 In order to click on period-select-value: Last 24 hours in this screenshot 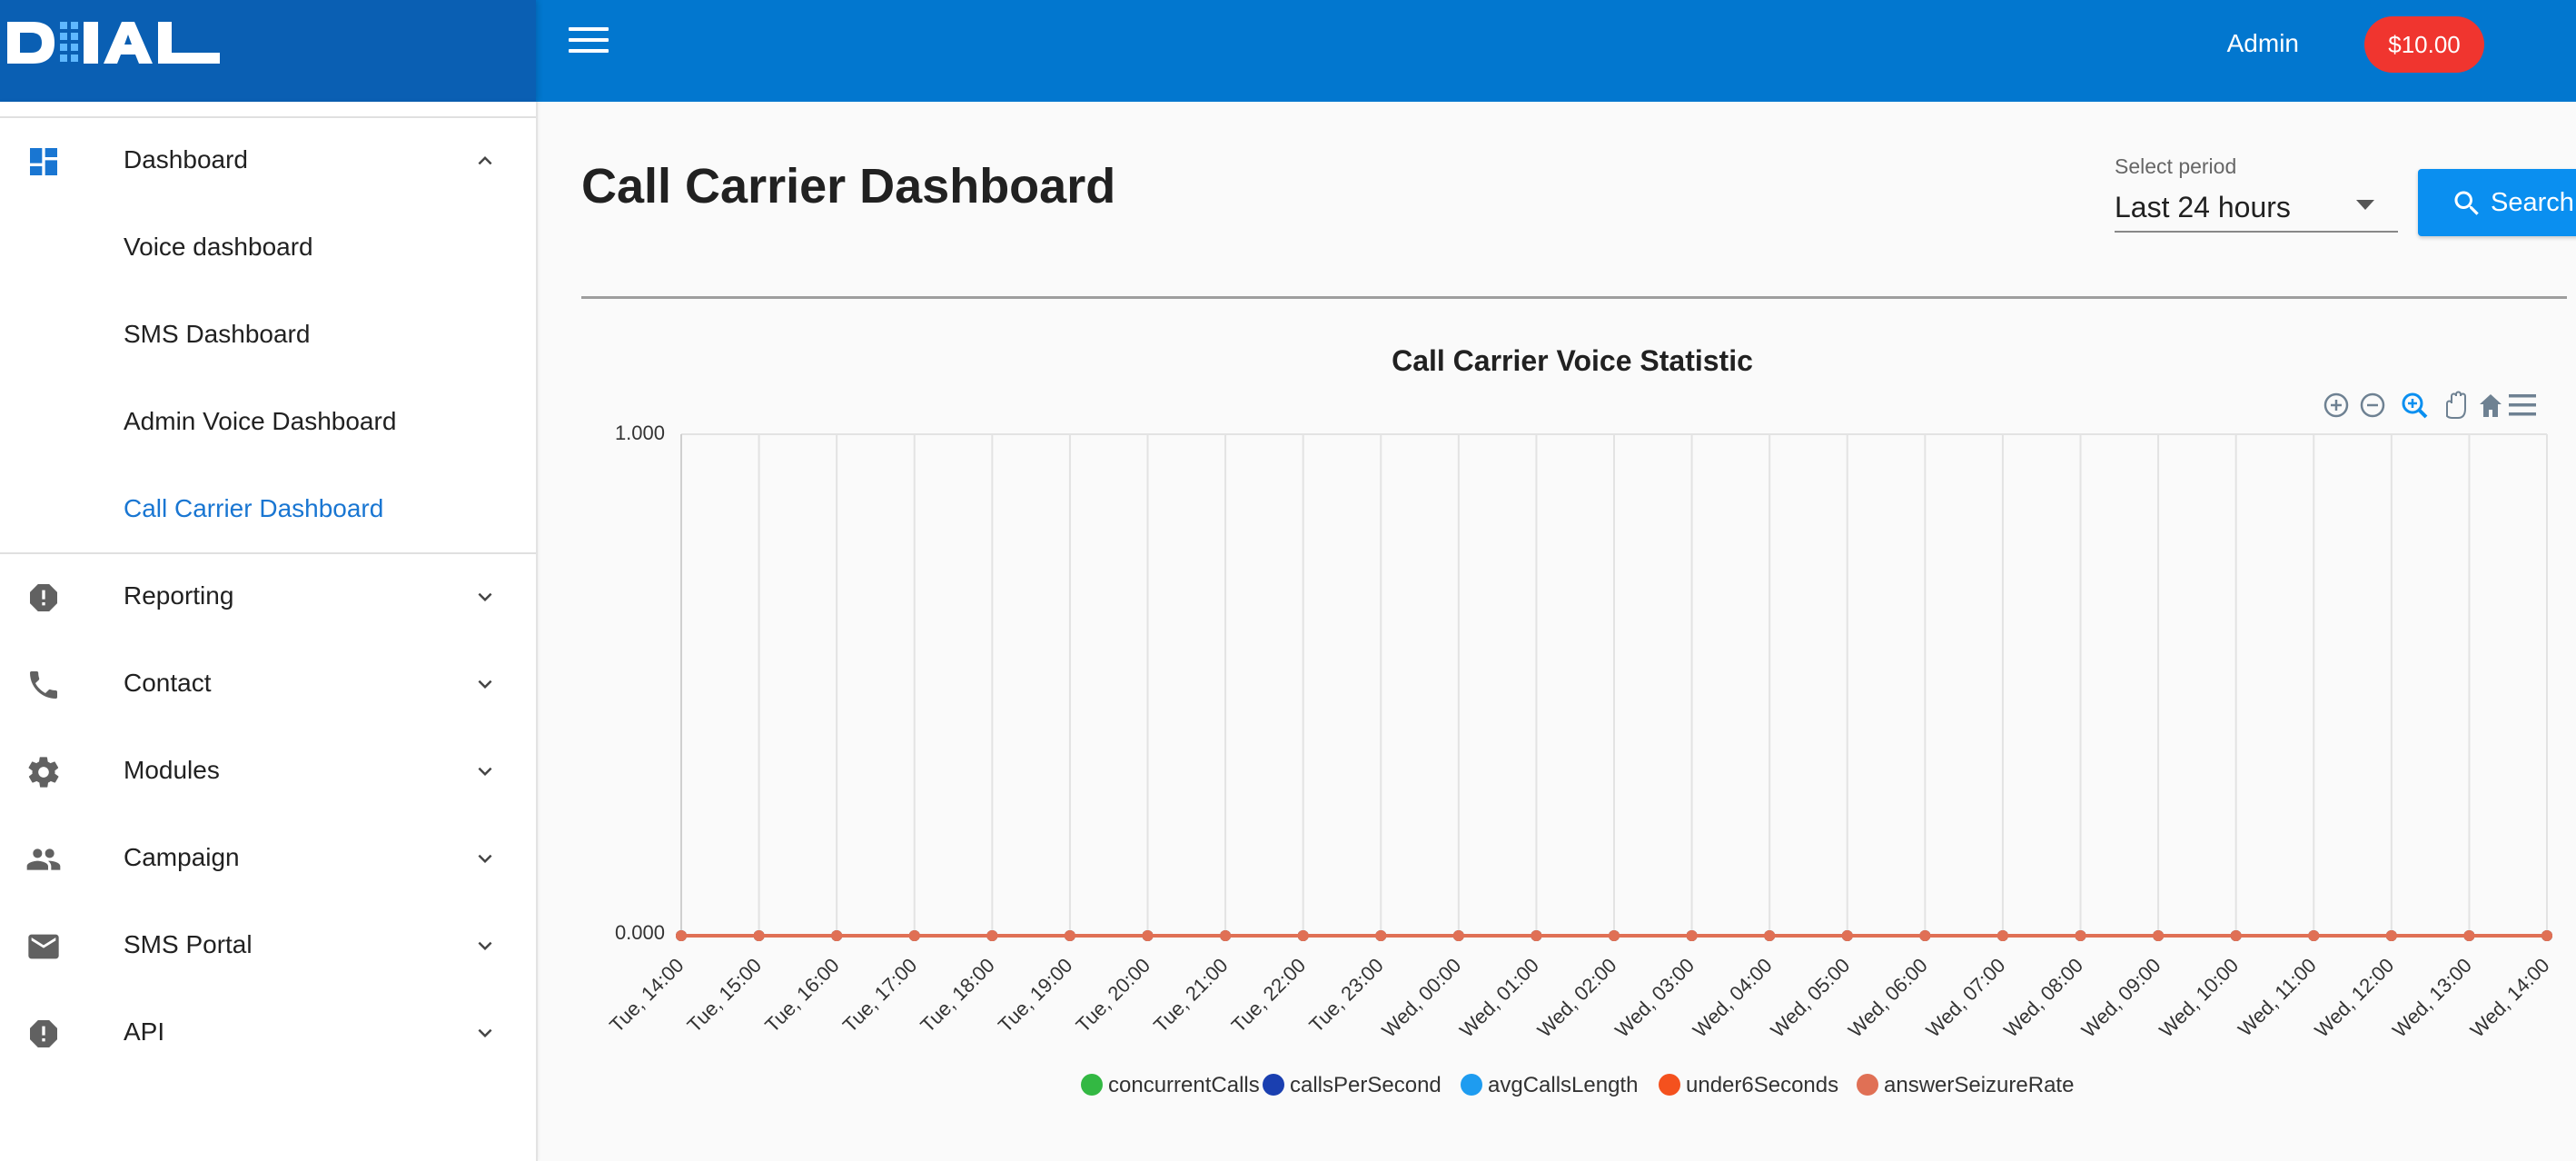, I will do `click(2203, 207)`.